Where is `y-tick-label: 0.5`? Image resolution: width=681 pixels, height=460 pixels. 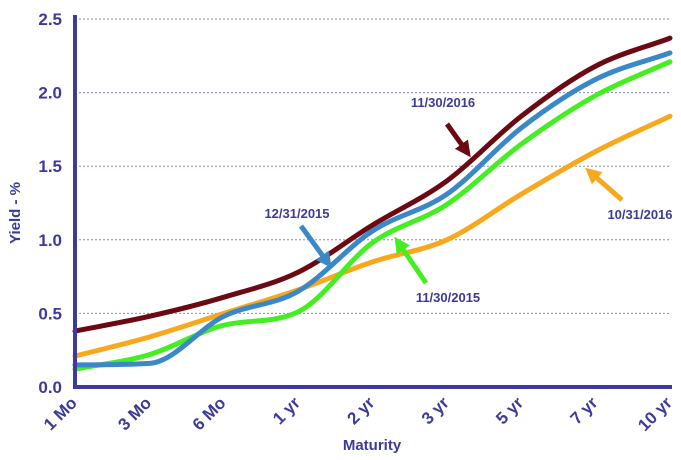
y-tick-label: 0.5 is located at coordinates (50, 313).